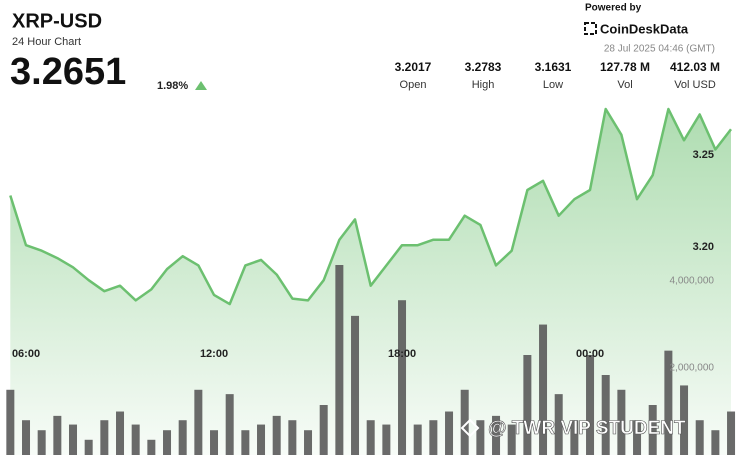 The width and height of the screenshot is (737, 455). I want to click on subtitle: 24 Hour Chart, so click(46, 42).